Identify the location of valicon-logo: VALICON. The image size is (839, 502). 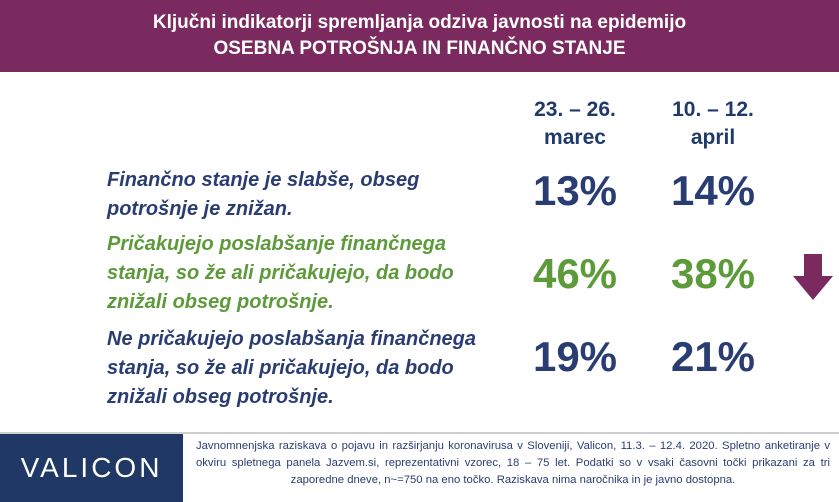
(91, 468).